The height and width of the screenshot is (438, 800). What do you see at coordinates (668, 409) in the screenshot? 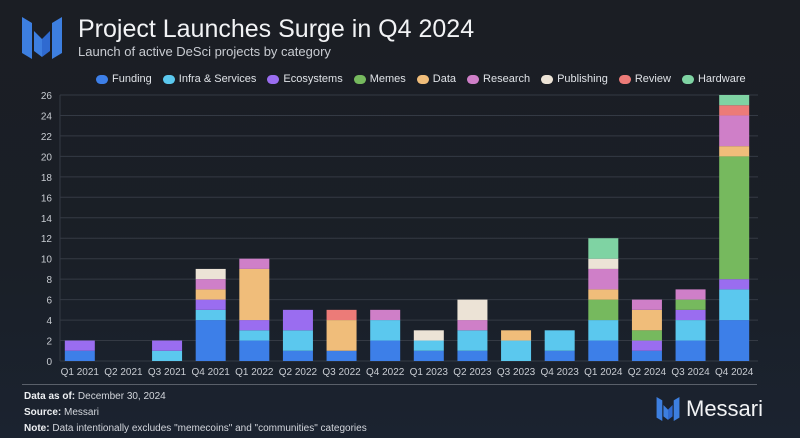
I see `messari-brand-icon` at bounding box center [668, 409].